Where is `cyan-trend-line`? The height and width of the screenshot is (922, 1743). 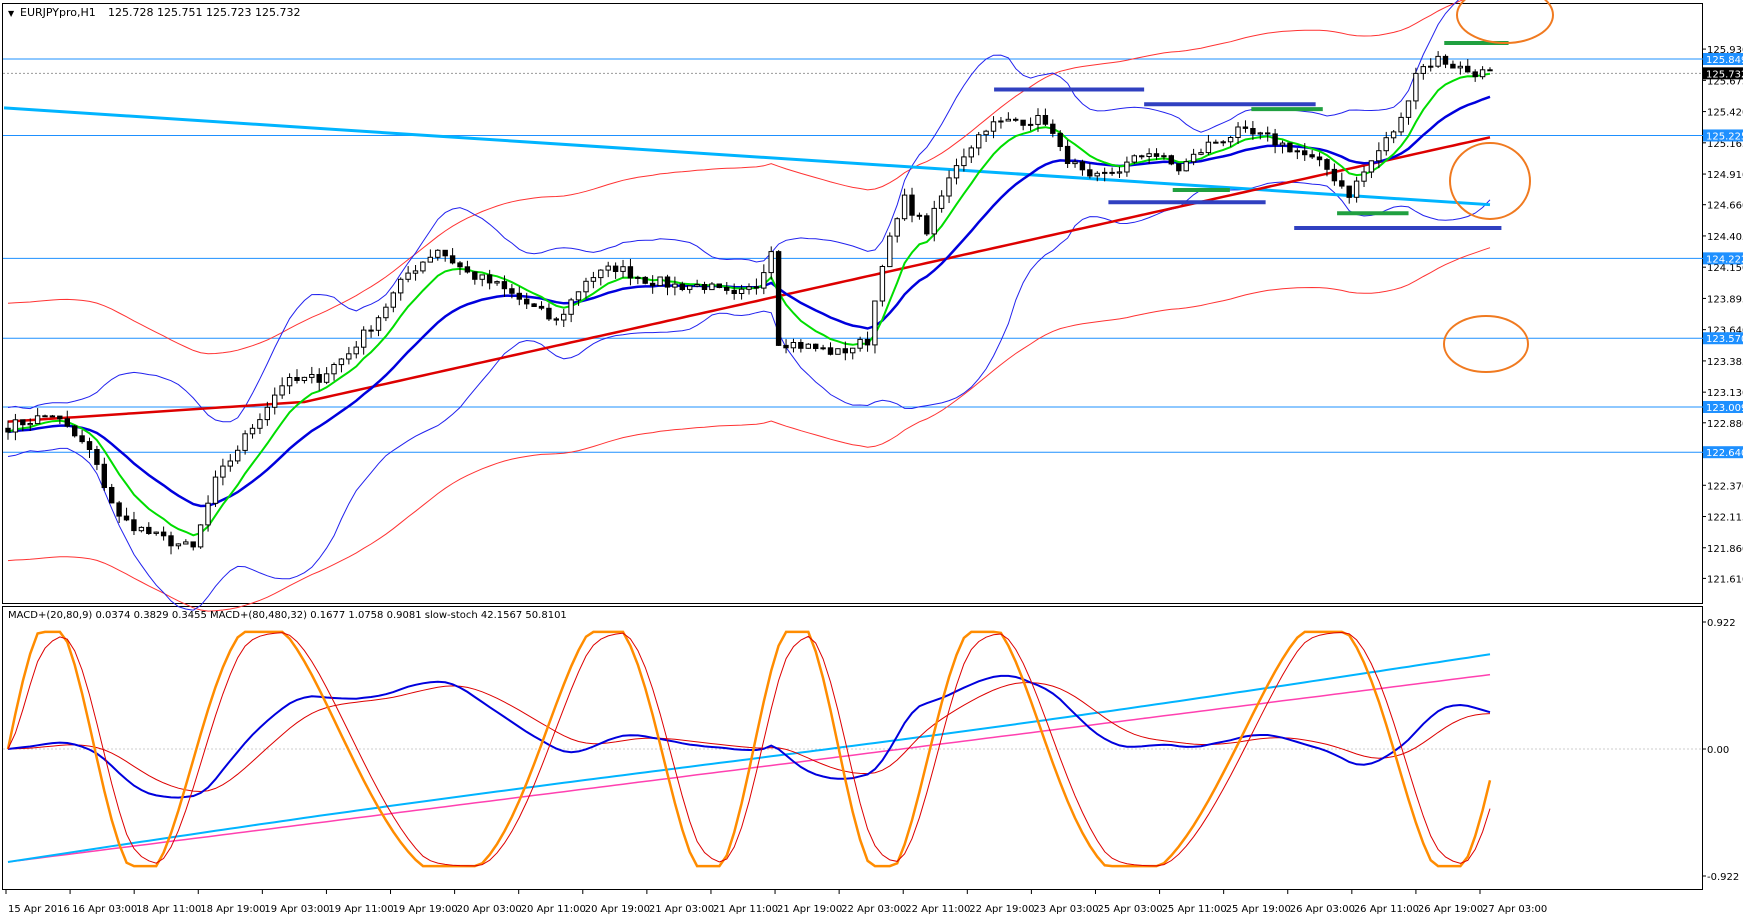 cyan-trend-line is located at coordinates (747, 156).